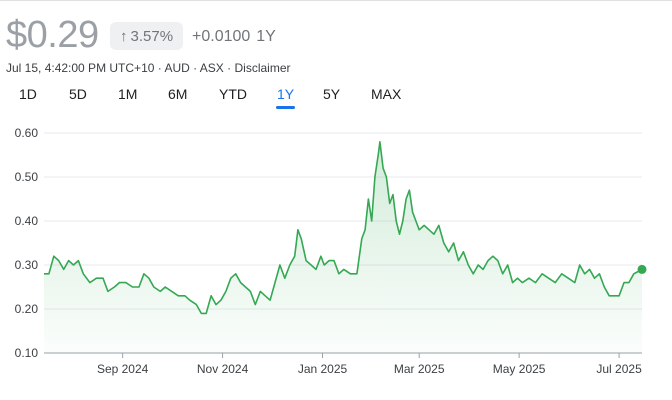 This screenshot has width=672, height=400. Describe the element at coordinates (27, 353) in the screenshot. I see `y-tick-label: 0.10` at that location.